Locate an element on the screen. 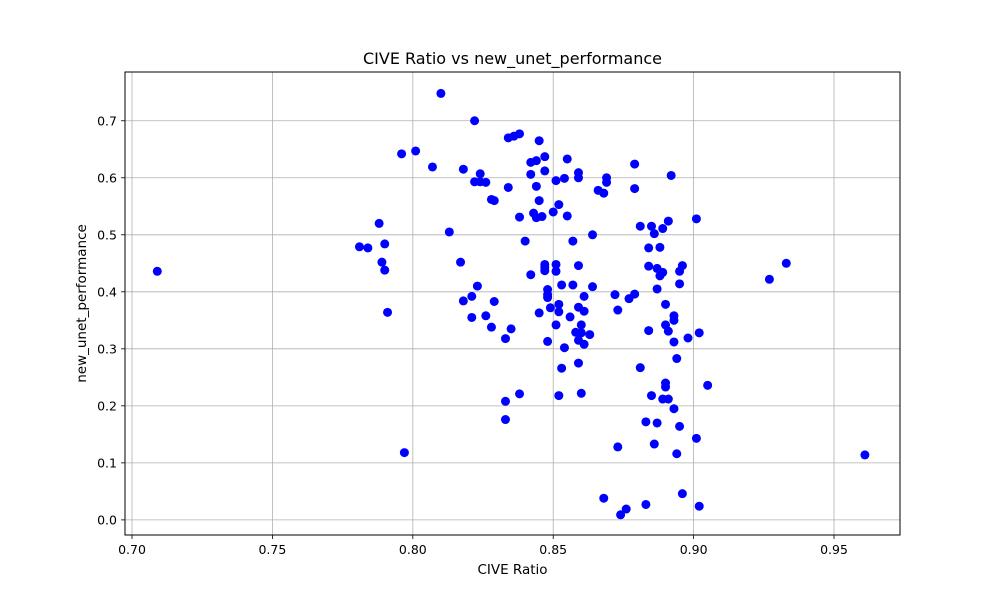  x-tick-label: 0.90 is located at coordinates (694, 549).